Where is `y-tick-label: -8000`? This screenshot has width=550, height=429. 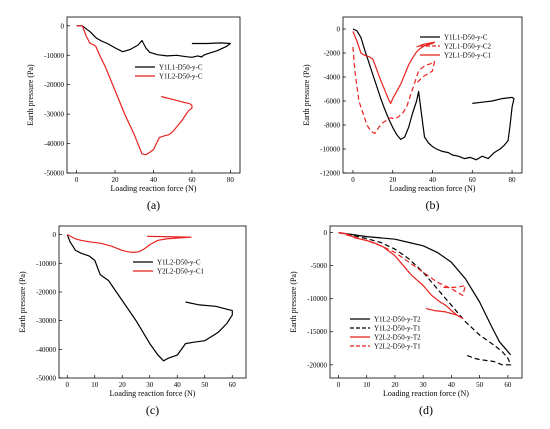
y-tick-label: -8000 is located at coordinates (332, 126).